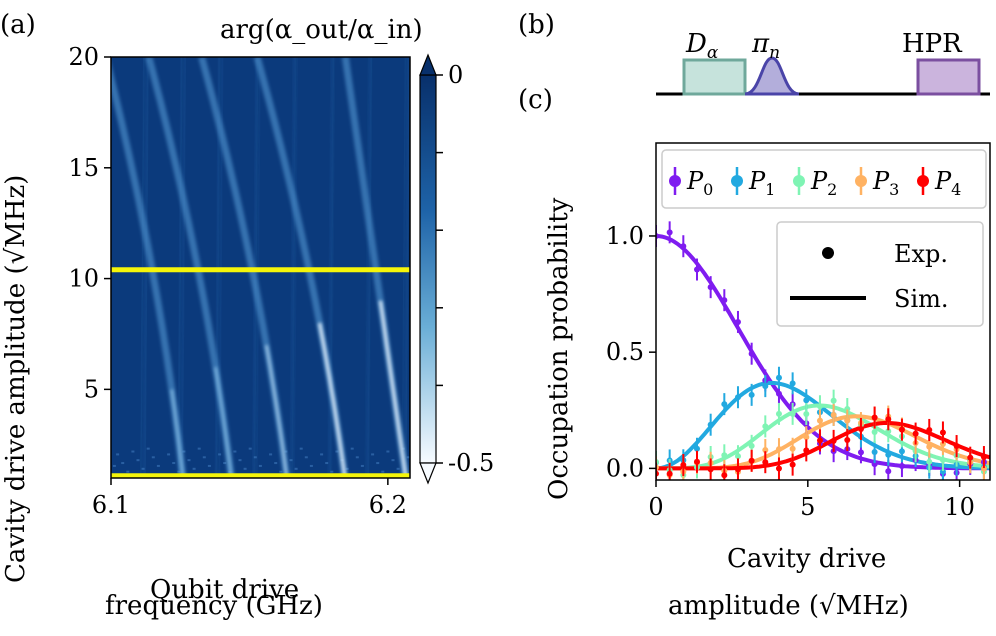 The image size is (996, 636). I want to click on colorbar-bottom-arrow, so click(428, 473).